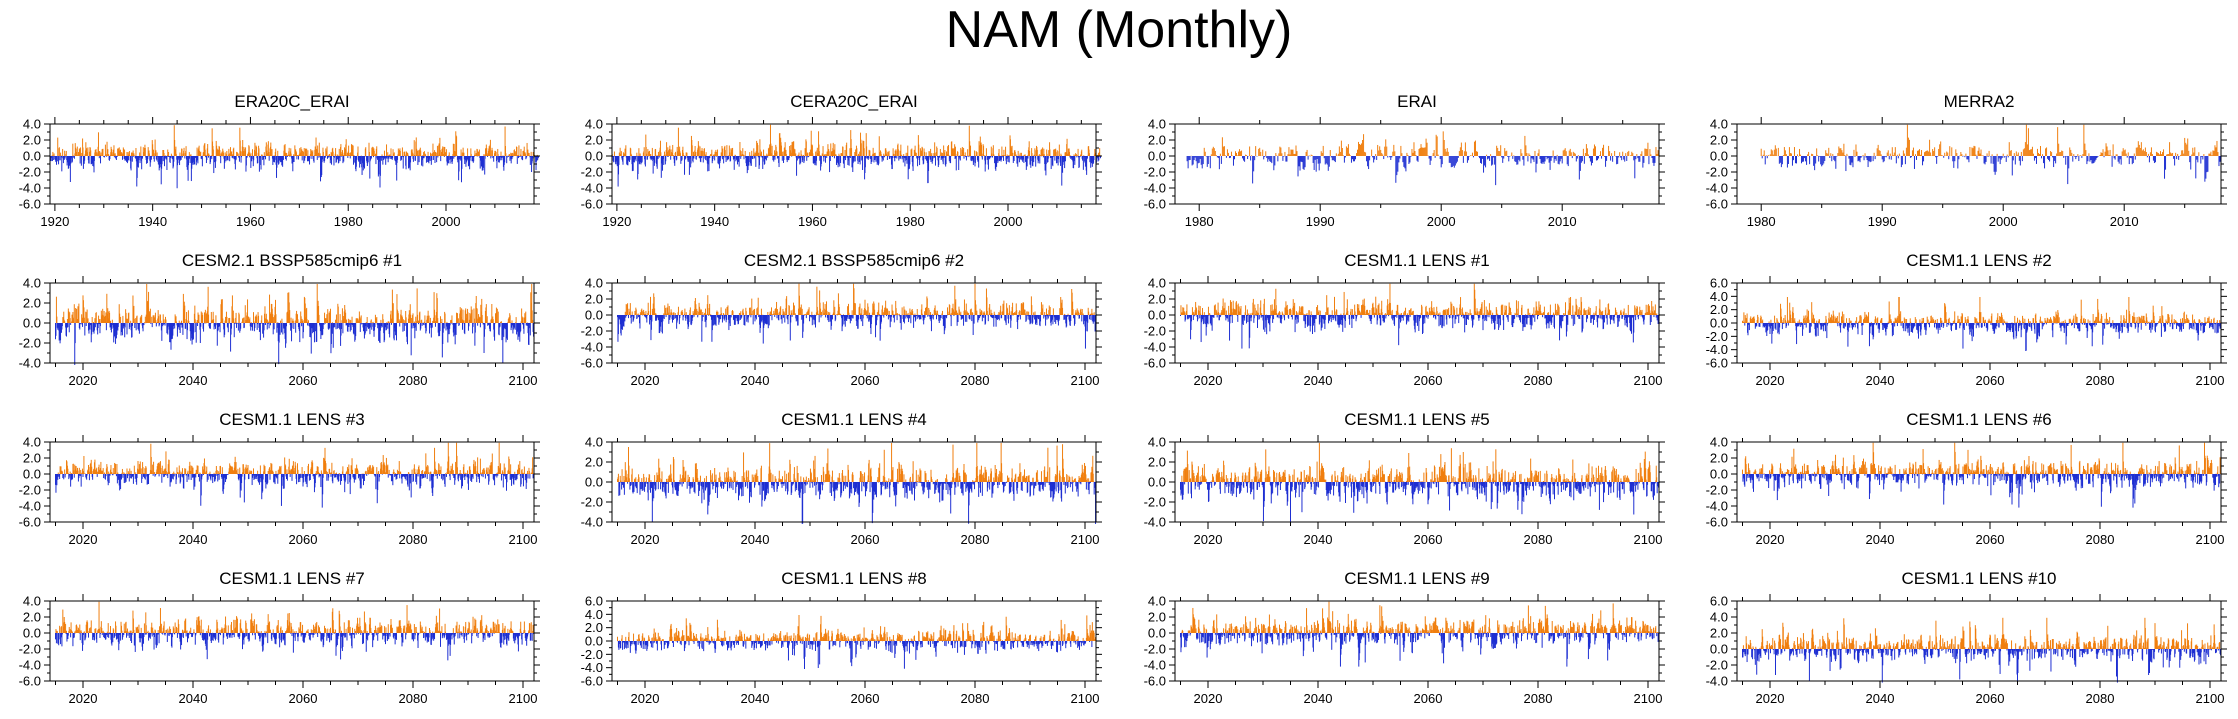  Describe the element at coordinates (413, 380) in the screenshot. I see `x-tick-label: 2080` at that location.